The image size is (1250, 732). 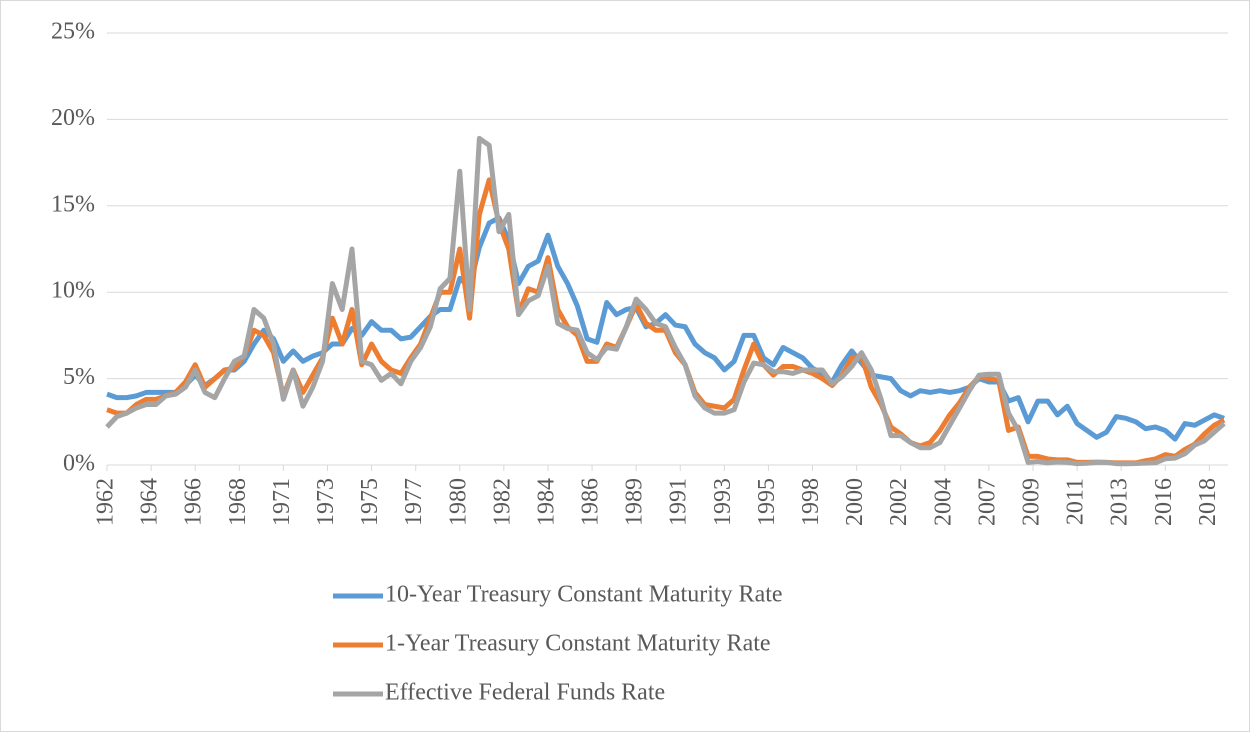 What do you see at coordinates (635, 502) in the screenshot?
I see `x-tick-label: 1989` at bounding box center [635, 502].